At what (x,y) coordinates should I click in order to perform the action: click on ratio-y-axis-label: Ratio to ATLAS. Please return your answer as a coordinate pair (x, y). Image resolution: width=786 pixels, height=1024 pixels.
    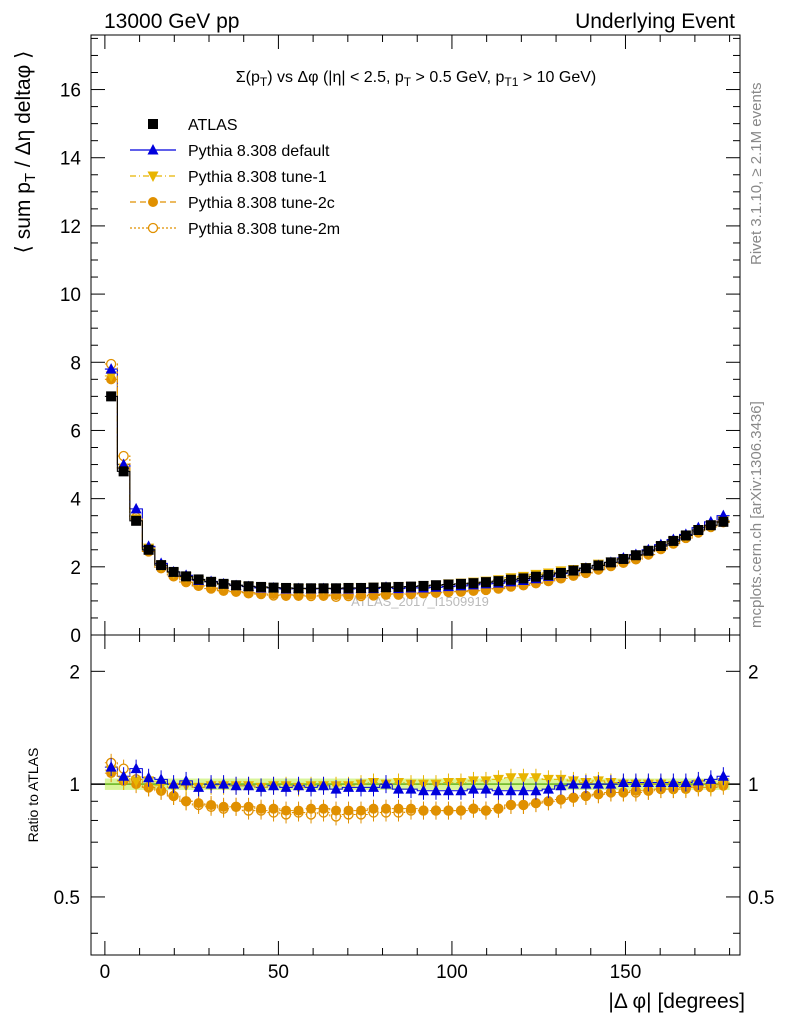
    Looking at the image, I should click on (33, 795).